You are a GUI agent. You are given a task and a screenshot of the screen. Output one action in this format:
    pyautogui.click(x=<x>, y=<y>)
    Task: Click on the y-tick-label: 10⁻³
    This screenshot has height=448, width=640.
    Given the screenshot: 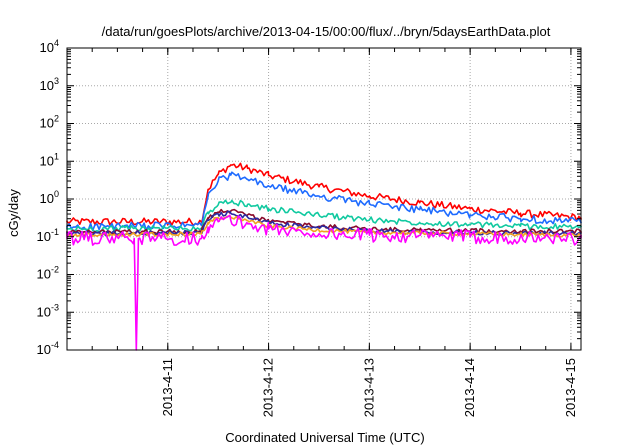 What is the action you would take?
    pyautogui.click(x=48, y=310)
    